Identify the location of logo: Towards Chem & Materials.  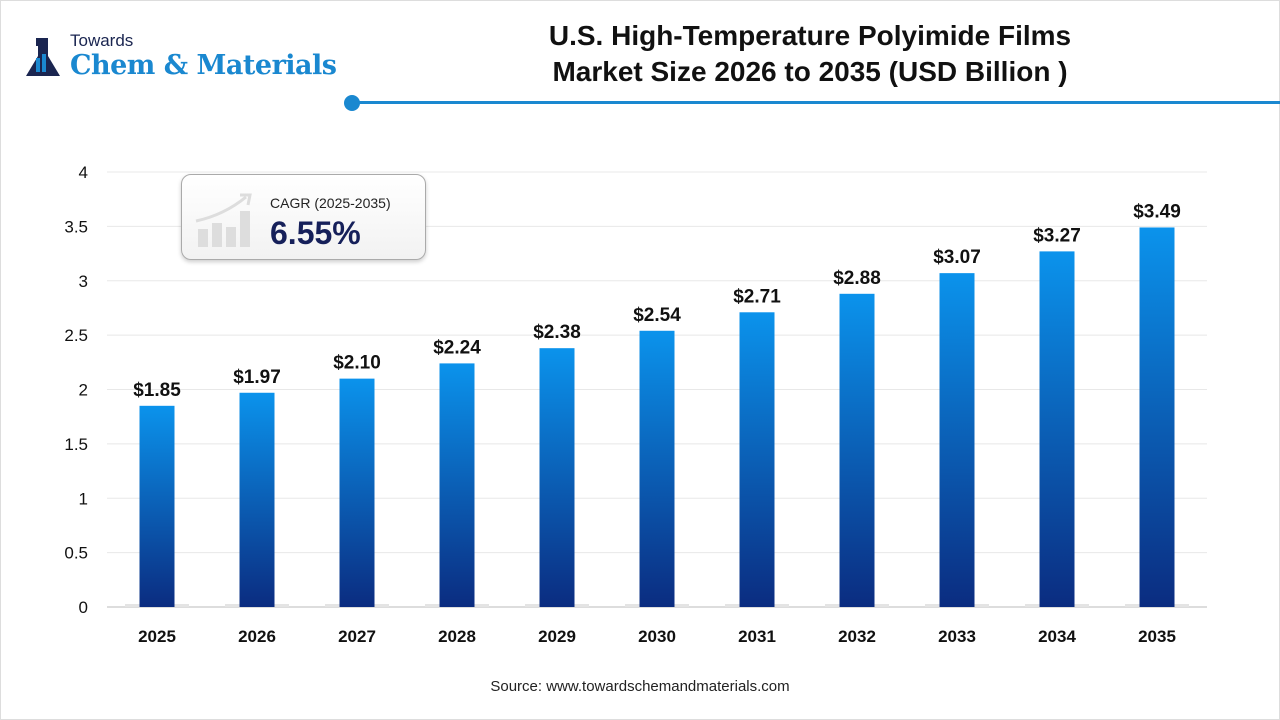
(179, 59).